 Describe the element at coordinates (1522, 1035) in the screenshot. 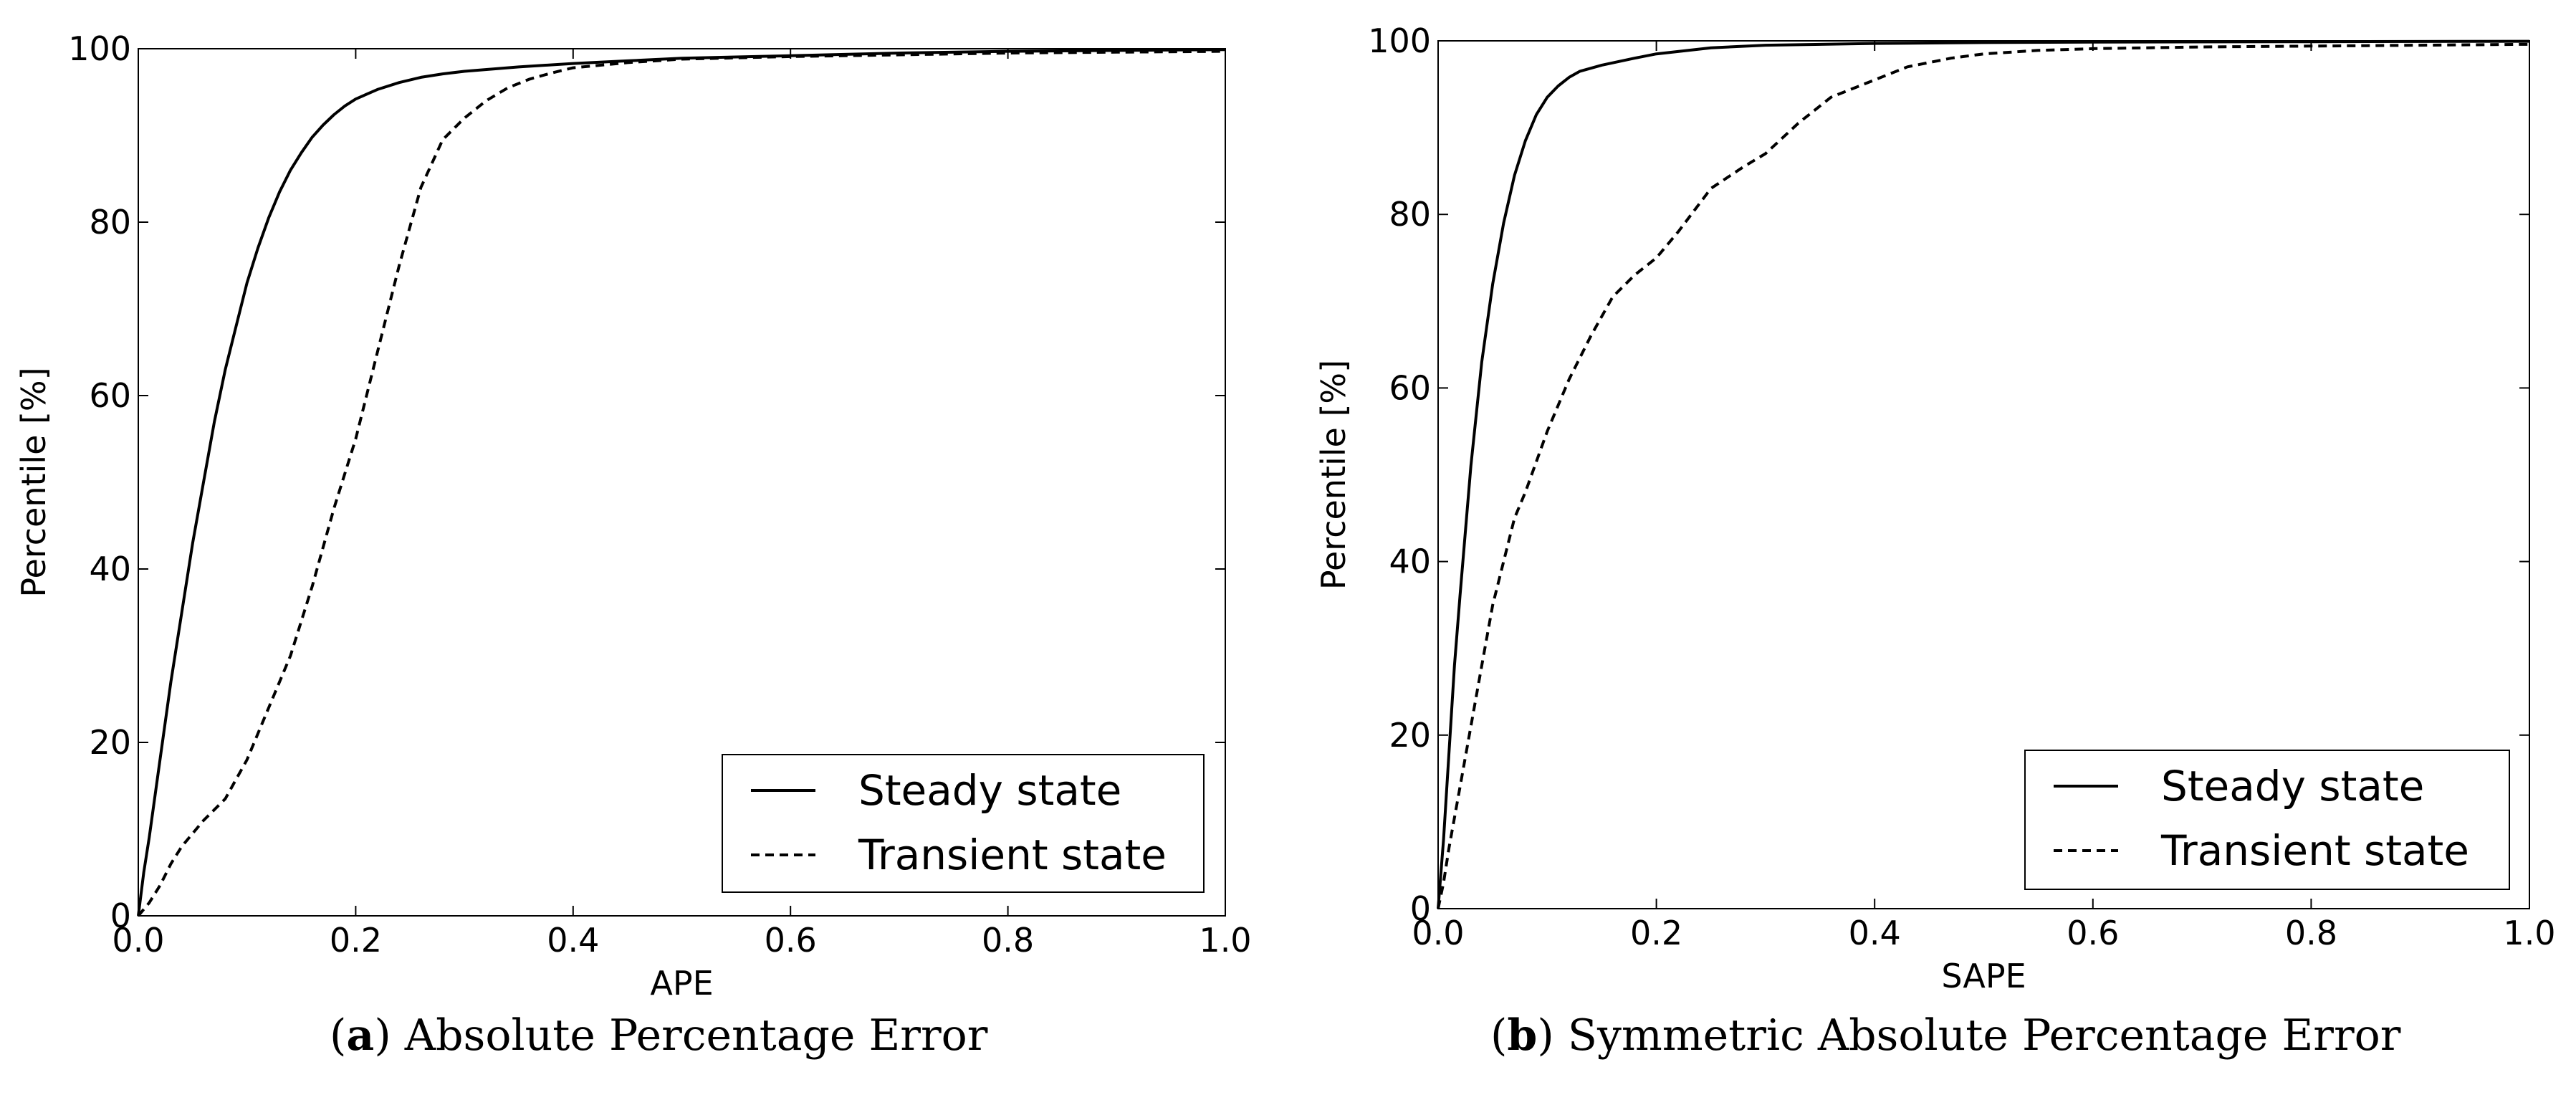

I see `caption-tag-b: b` at that location.